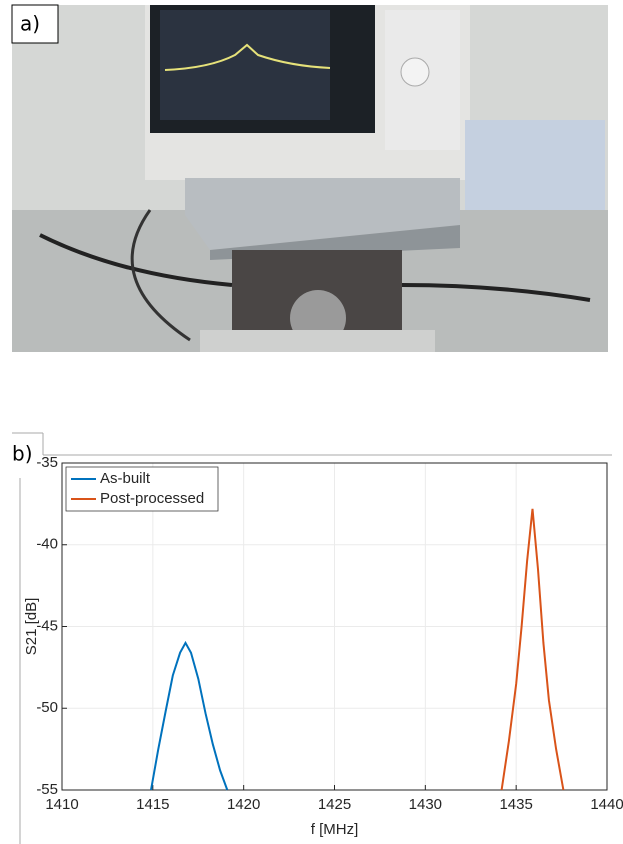 The width and height of the screenshot is (623, 844). What do you see at coordinates (47, 789) in the screenshot?
I see `y-tick-label: -55` at bounding box center [47, 789].